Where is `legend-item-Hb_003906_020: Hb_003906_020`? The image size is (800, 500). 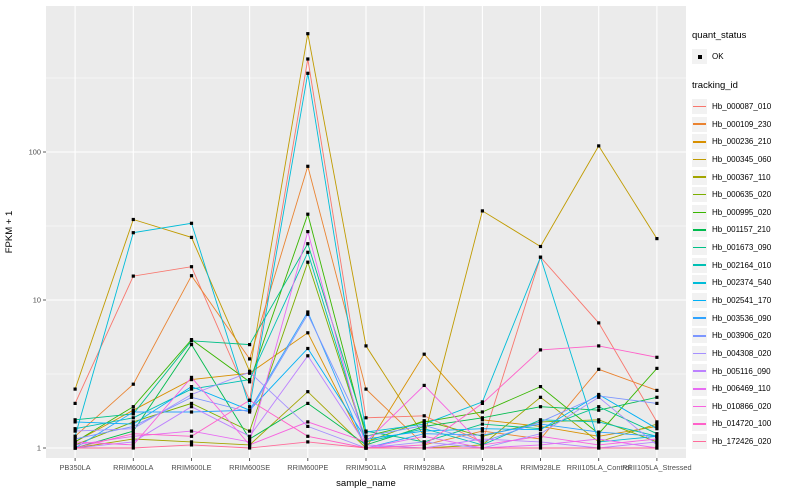
legend-item-Hb_003906_020: Hb_003906_020 is located at coordinates (745, 336).